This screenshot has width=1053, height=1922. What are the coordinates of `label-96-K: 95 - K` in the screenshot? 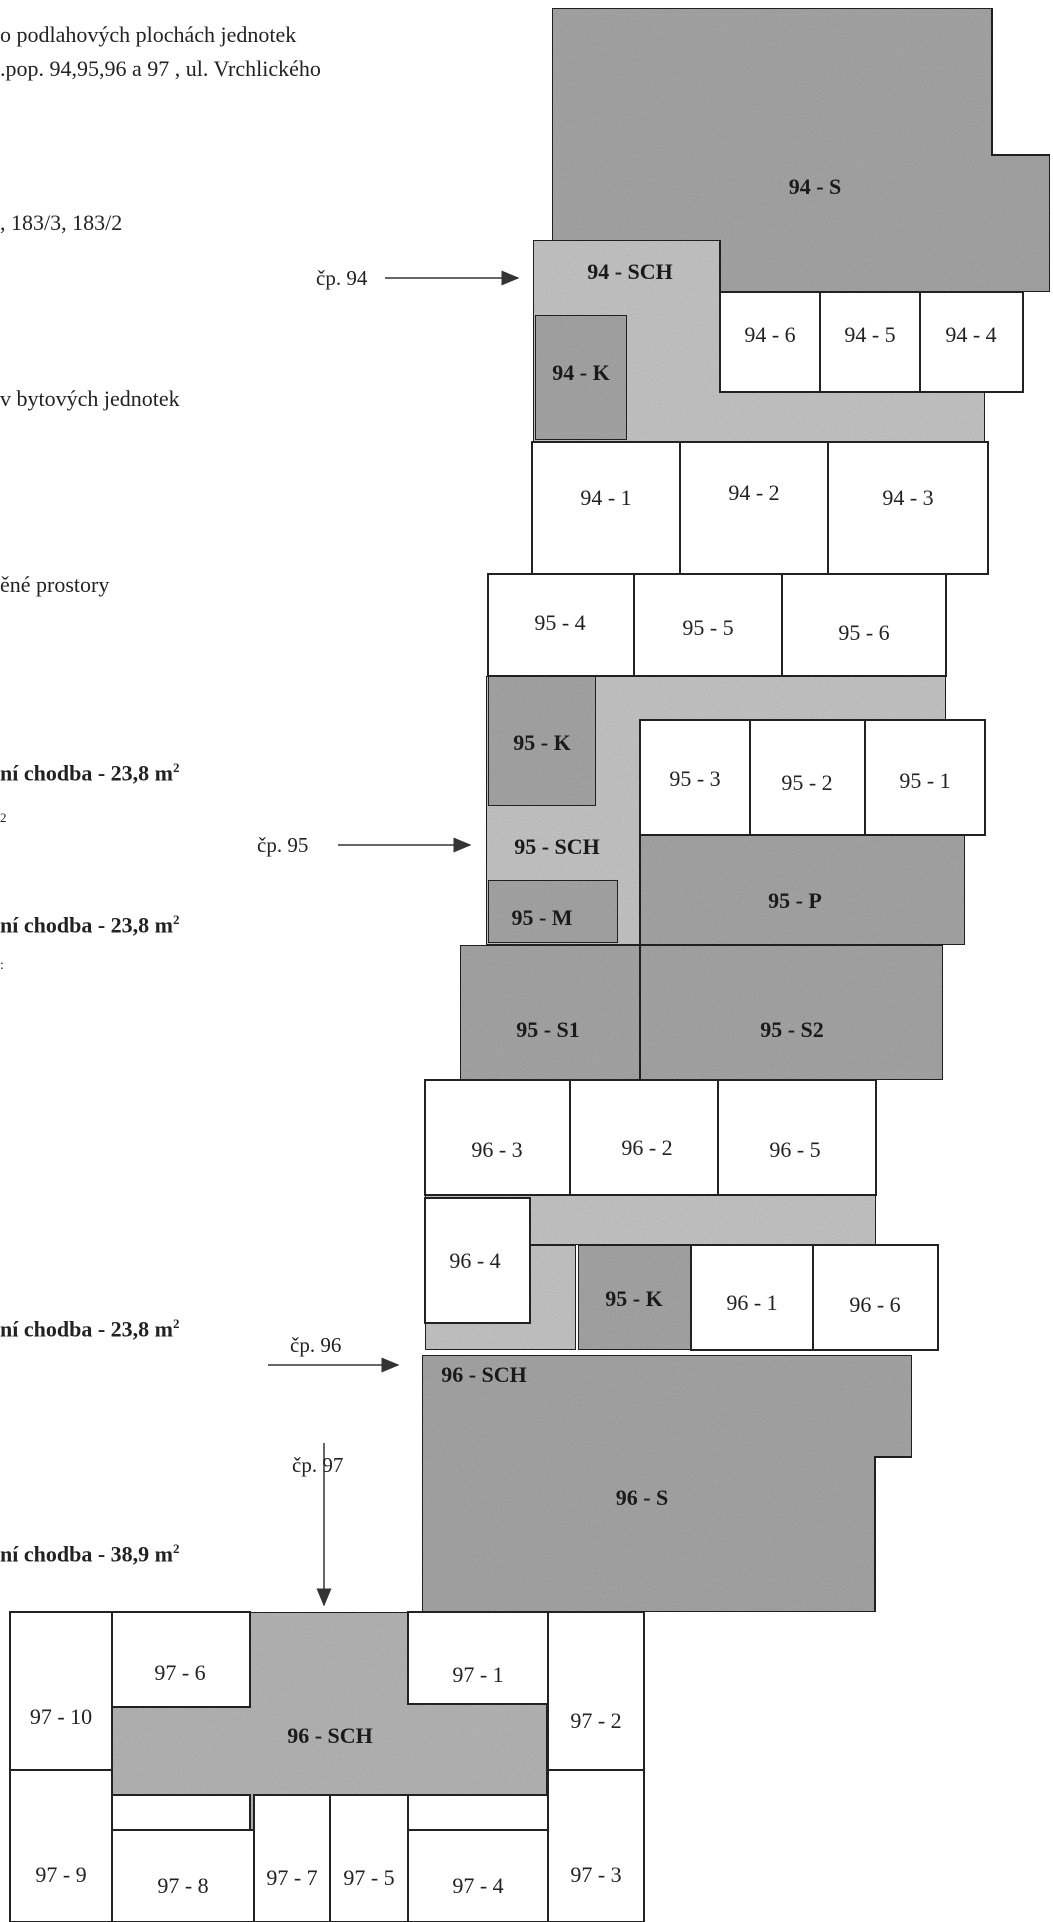 It's located at (633, 1298).